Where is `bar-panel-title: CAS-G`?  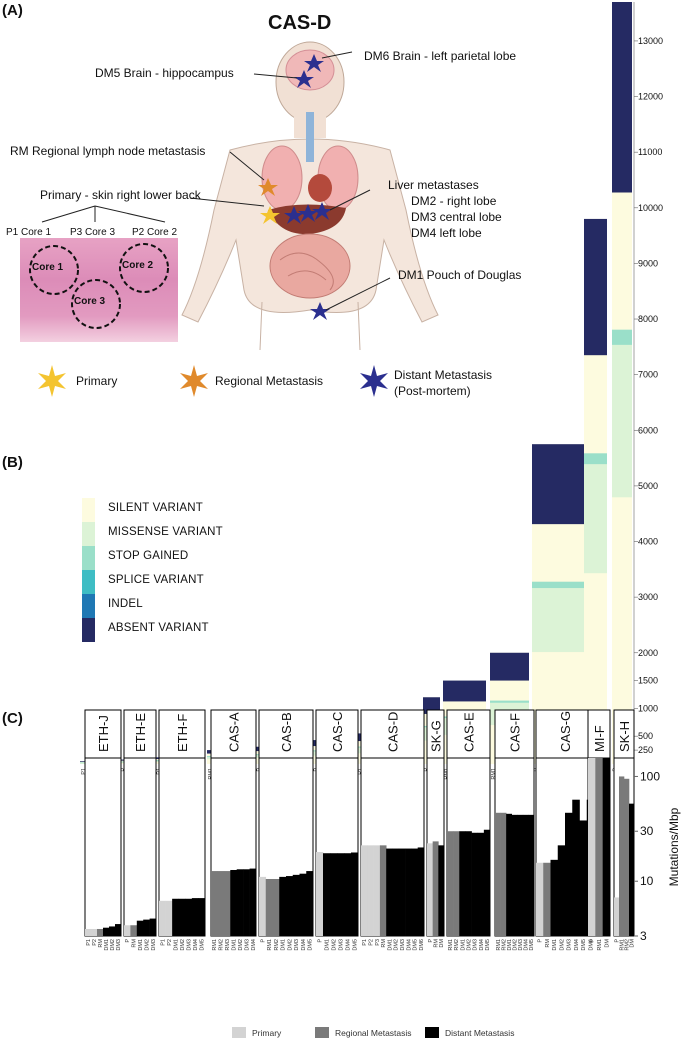
bar-panel-title: CAS-G is located at coordinates (565, 731).